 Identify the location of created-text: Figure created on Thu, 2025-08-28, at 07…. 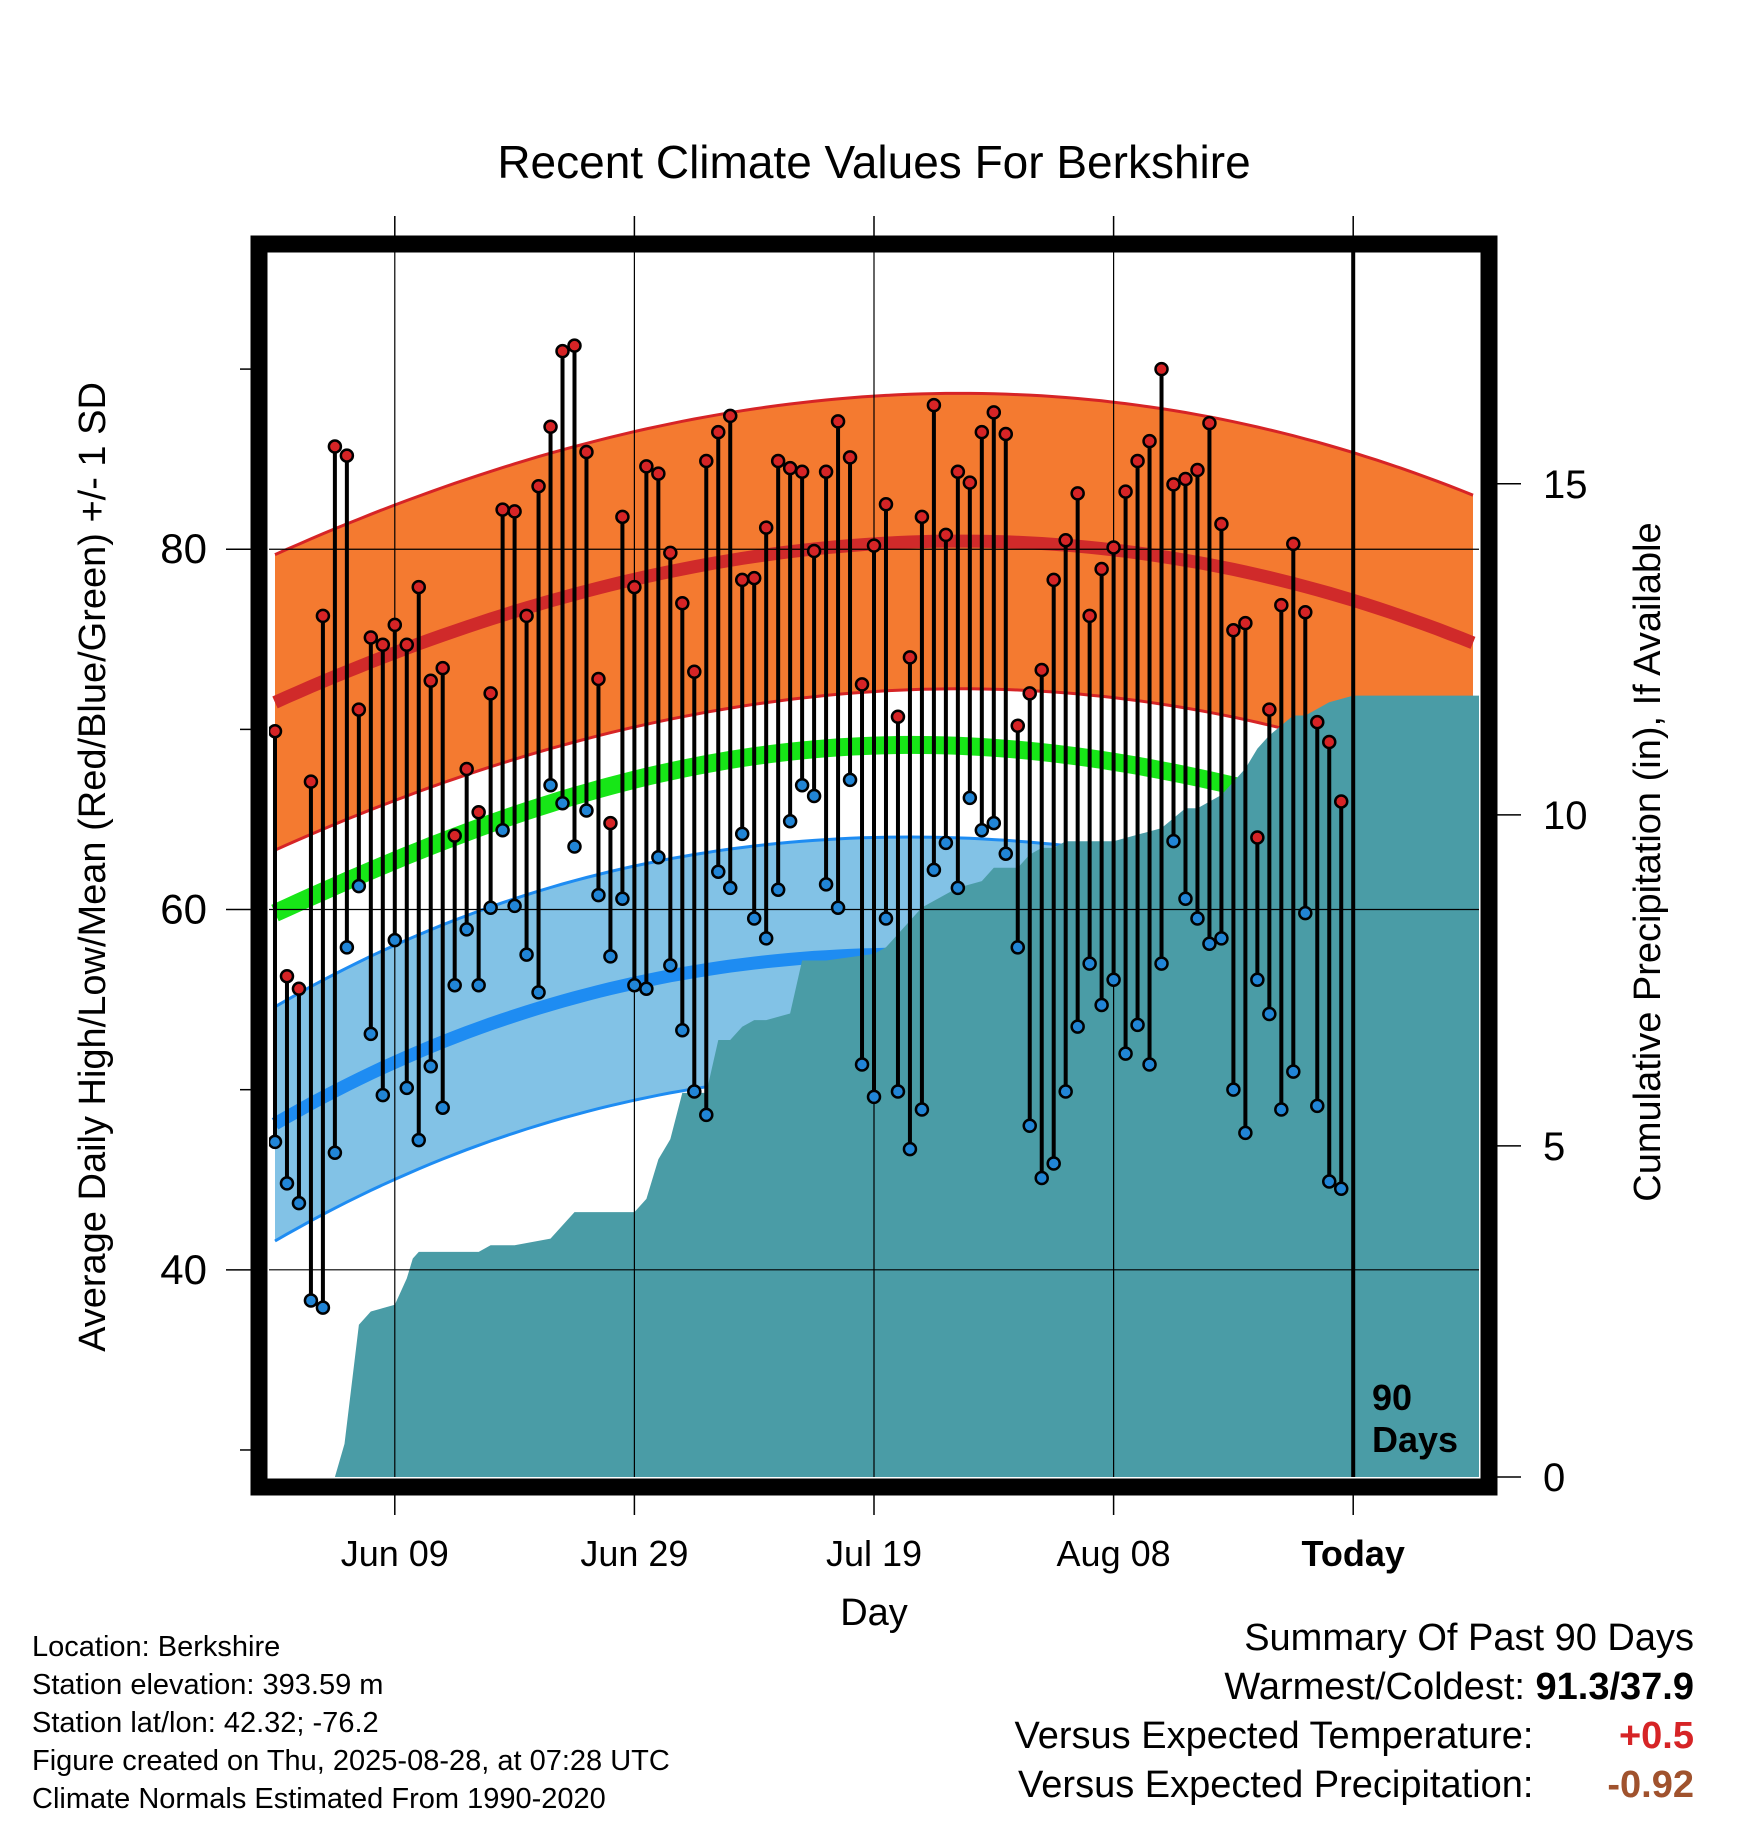
(351, 1761).